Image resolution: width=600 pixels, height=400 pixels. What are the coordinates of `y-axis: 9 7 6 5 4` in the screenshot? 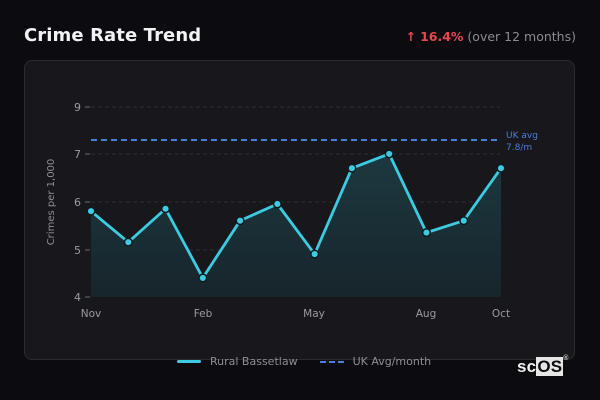 It's located at (82, 202).